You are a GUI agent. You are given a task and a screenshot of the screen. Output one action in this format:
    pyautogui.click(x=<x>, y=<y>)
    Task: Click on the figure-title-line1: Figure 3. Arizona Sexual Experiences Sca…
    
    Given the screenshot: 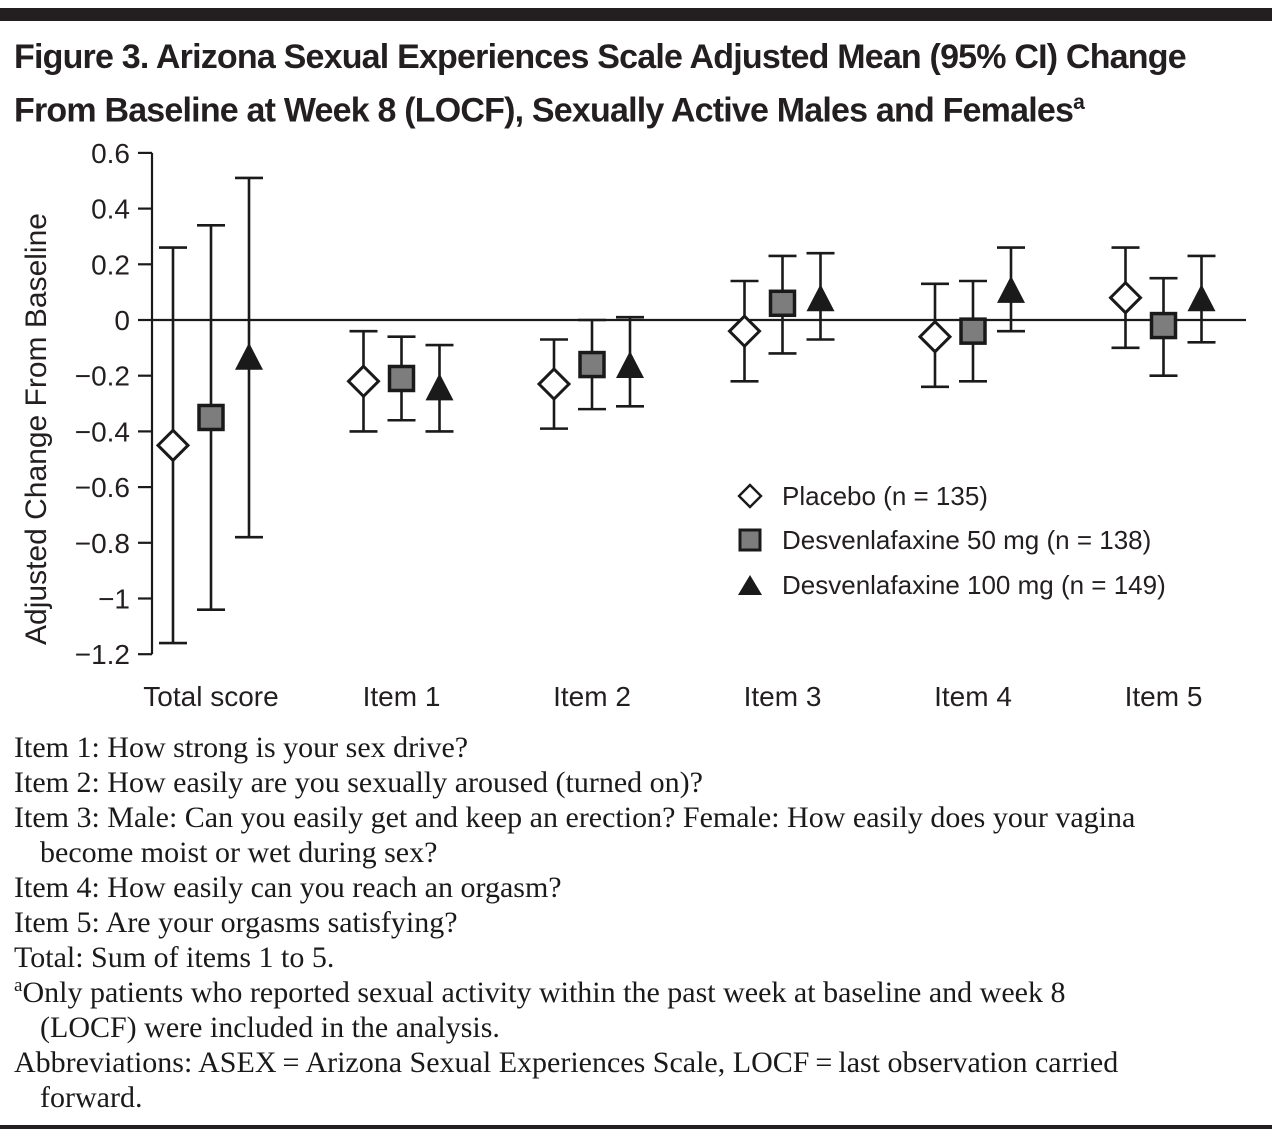 What is the action you would take?
    pyautogui.click(x=600, y=57)
    